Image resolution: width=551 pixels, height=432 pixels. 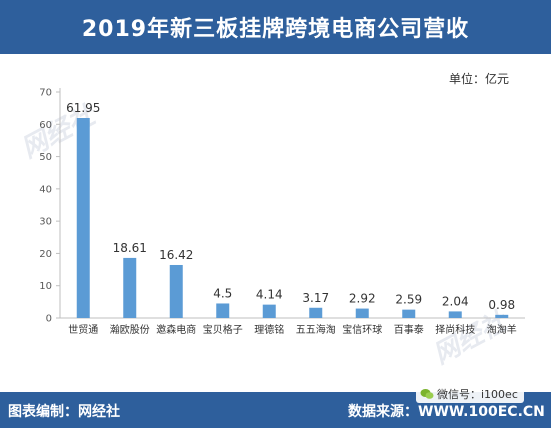 What do you see at coordinates (315, 298) in the screenshot?
I see `value-label: 3.17` at bounding box center [315, 298].